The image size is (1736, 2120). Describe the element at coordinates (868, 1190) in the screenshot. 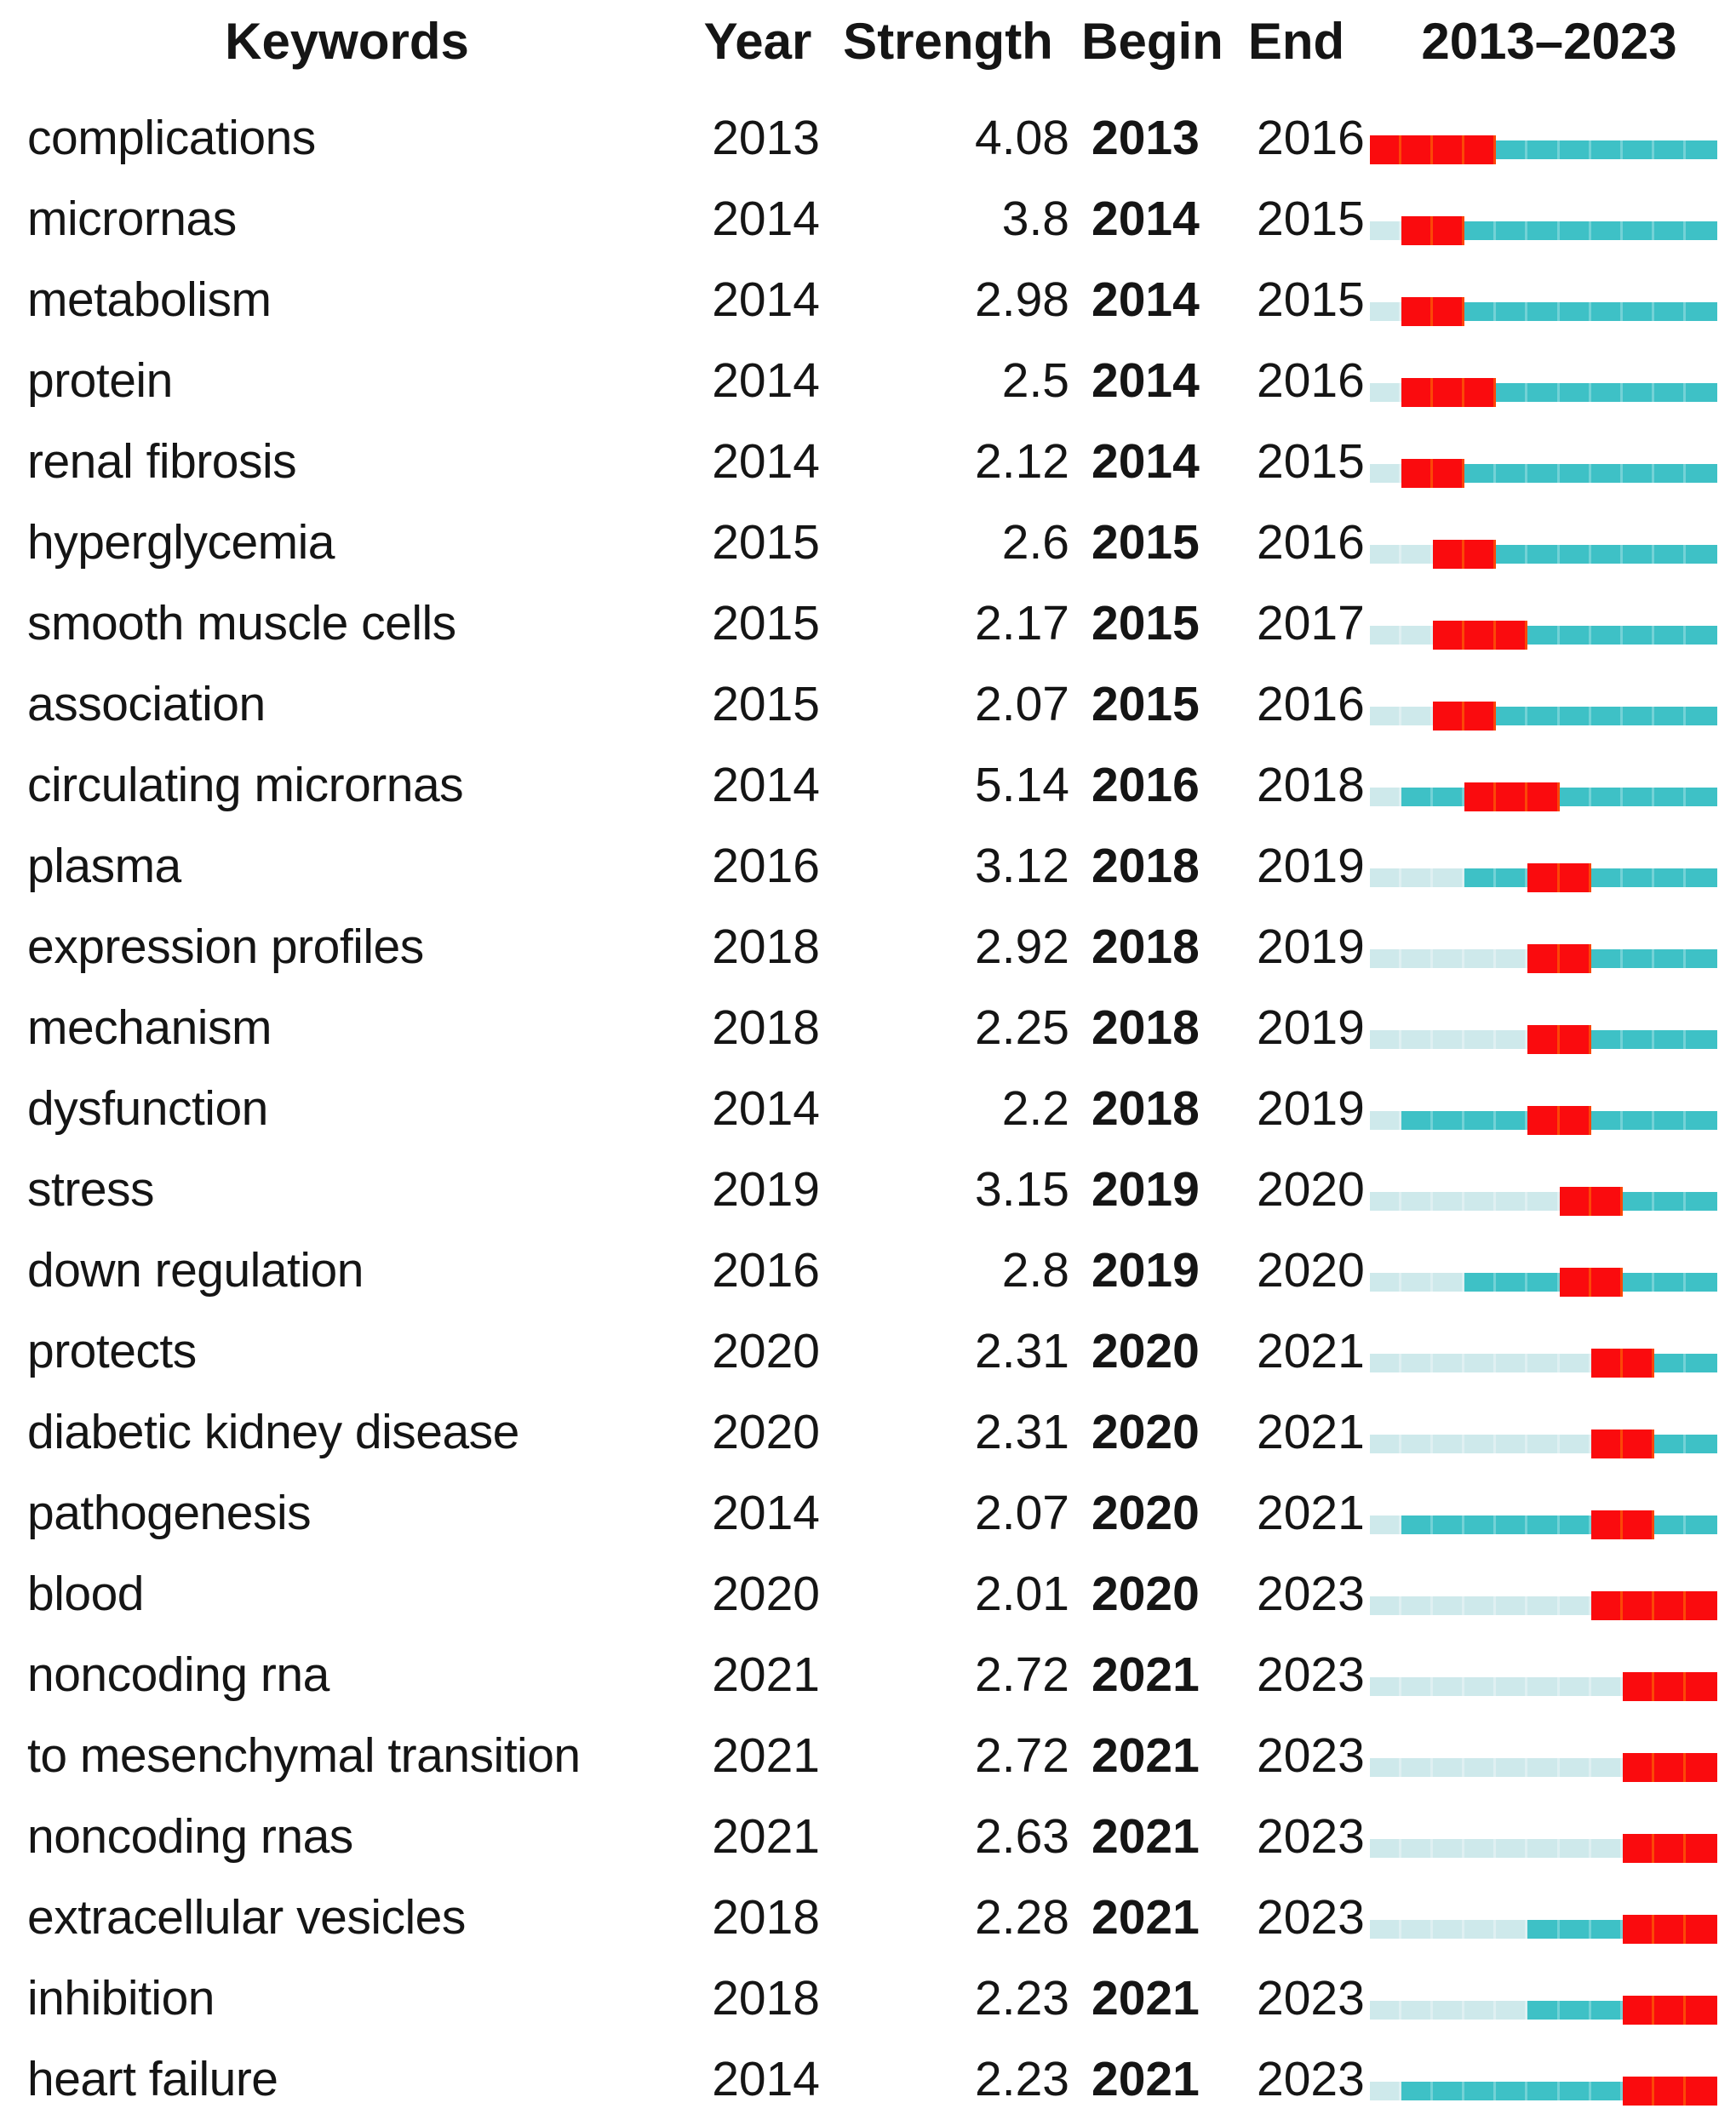

I see `table-row: stress 2019 3.15 2019 2020` at that location.